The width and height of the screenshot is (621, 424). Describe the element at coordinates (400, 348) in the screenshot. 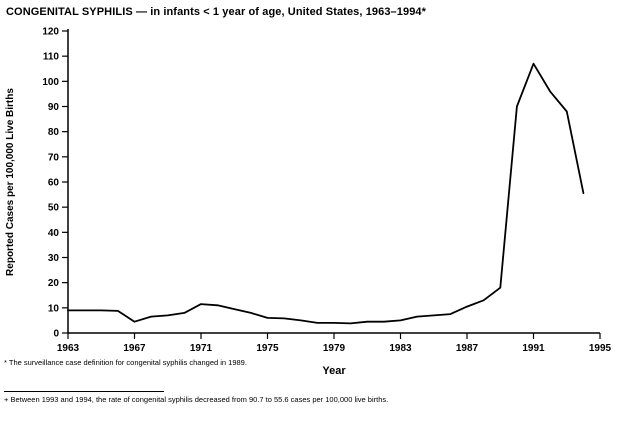

I see `x-tick-label: 1983` at that location.